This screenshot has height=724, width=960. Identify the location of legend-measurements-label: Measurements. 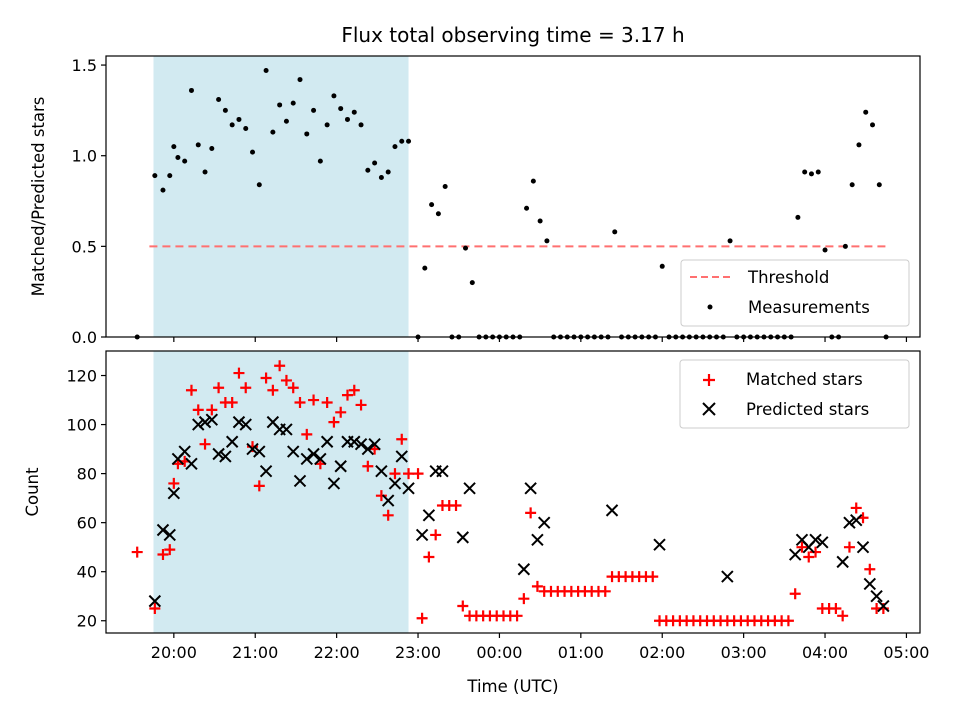
(809, 307).